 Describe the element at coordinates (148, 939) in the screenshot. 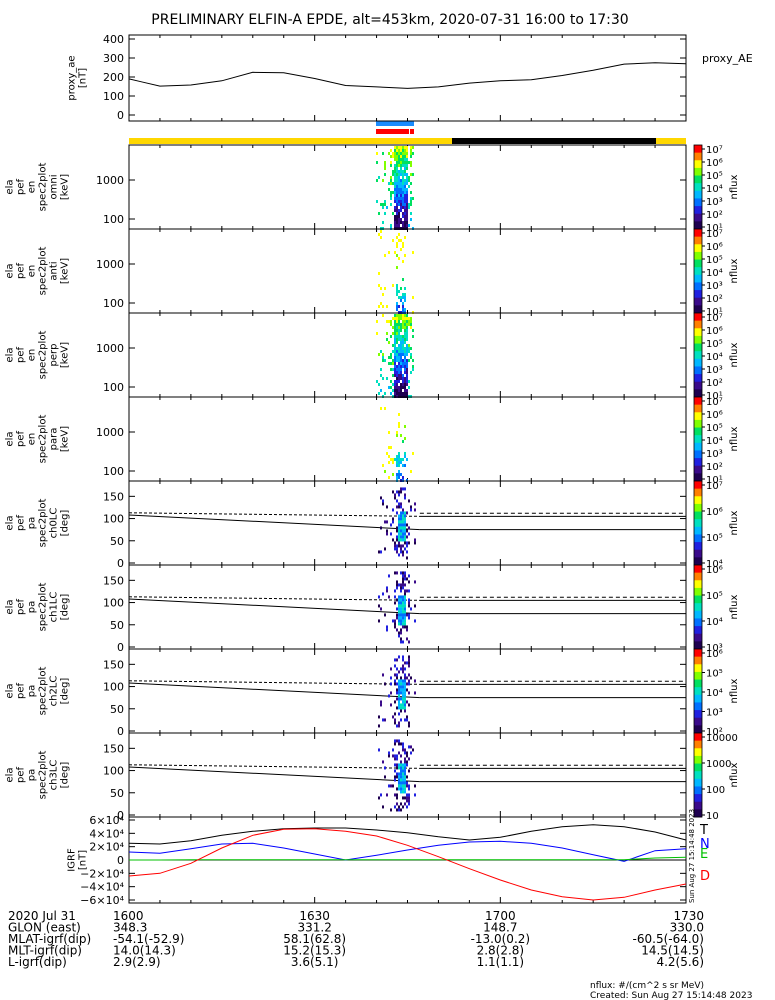

I see `axis-row-value: -54.1(-52.9)` at that location.